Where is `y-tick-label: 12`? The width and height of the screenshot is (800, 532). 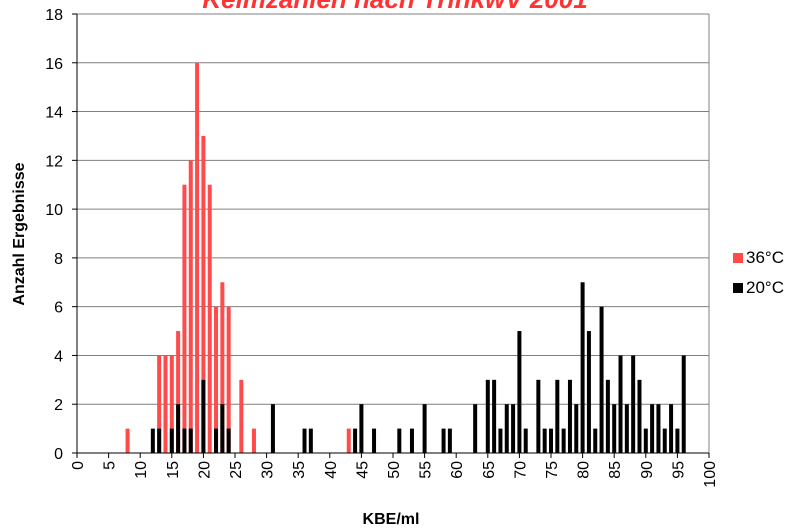 y-tick-label: 12 is located at coordinates (54, 161).